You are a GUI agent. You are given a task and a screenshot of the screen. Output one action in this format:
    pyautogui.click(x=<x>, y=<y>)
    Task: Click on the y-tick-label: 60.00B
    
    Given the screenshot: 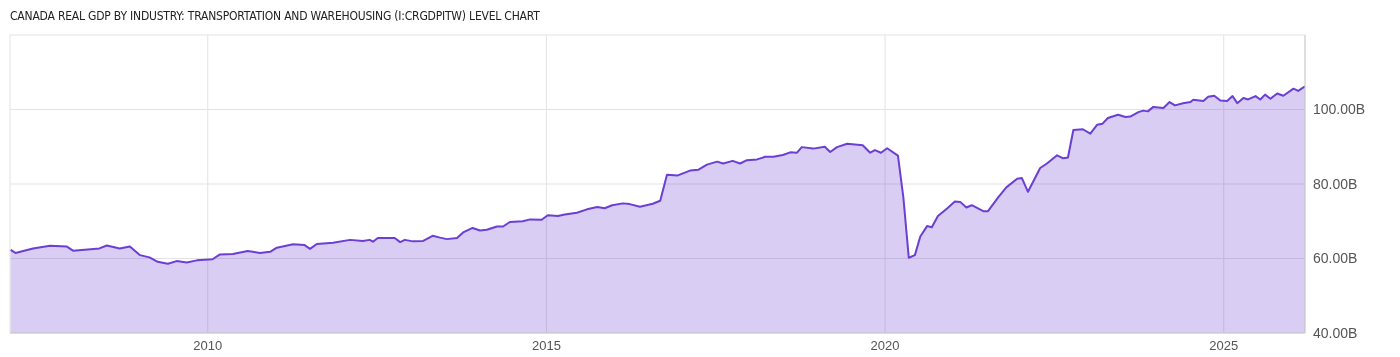 What is the action you would take?
    pyautogui.click(x=1335, y=258)
    